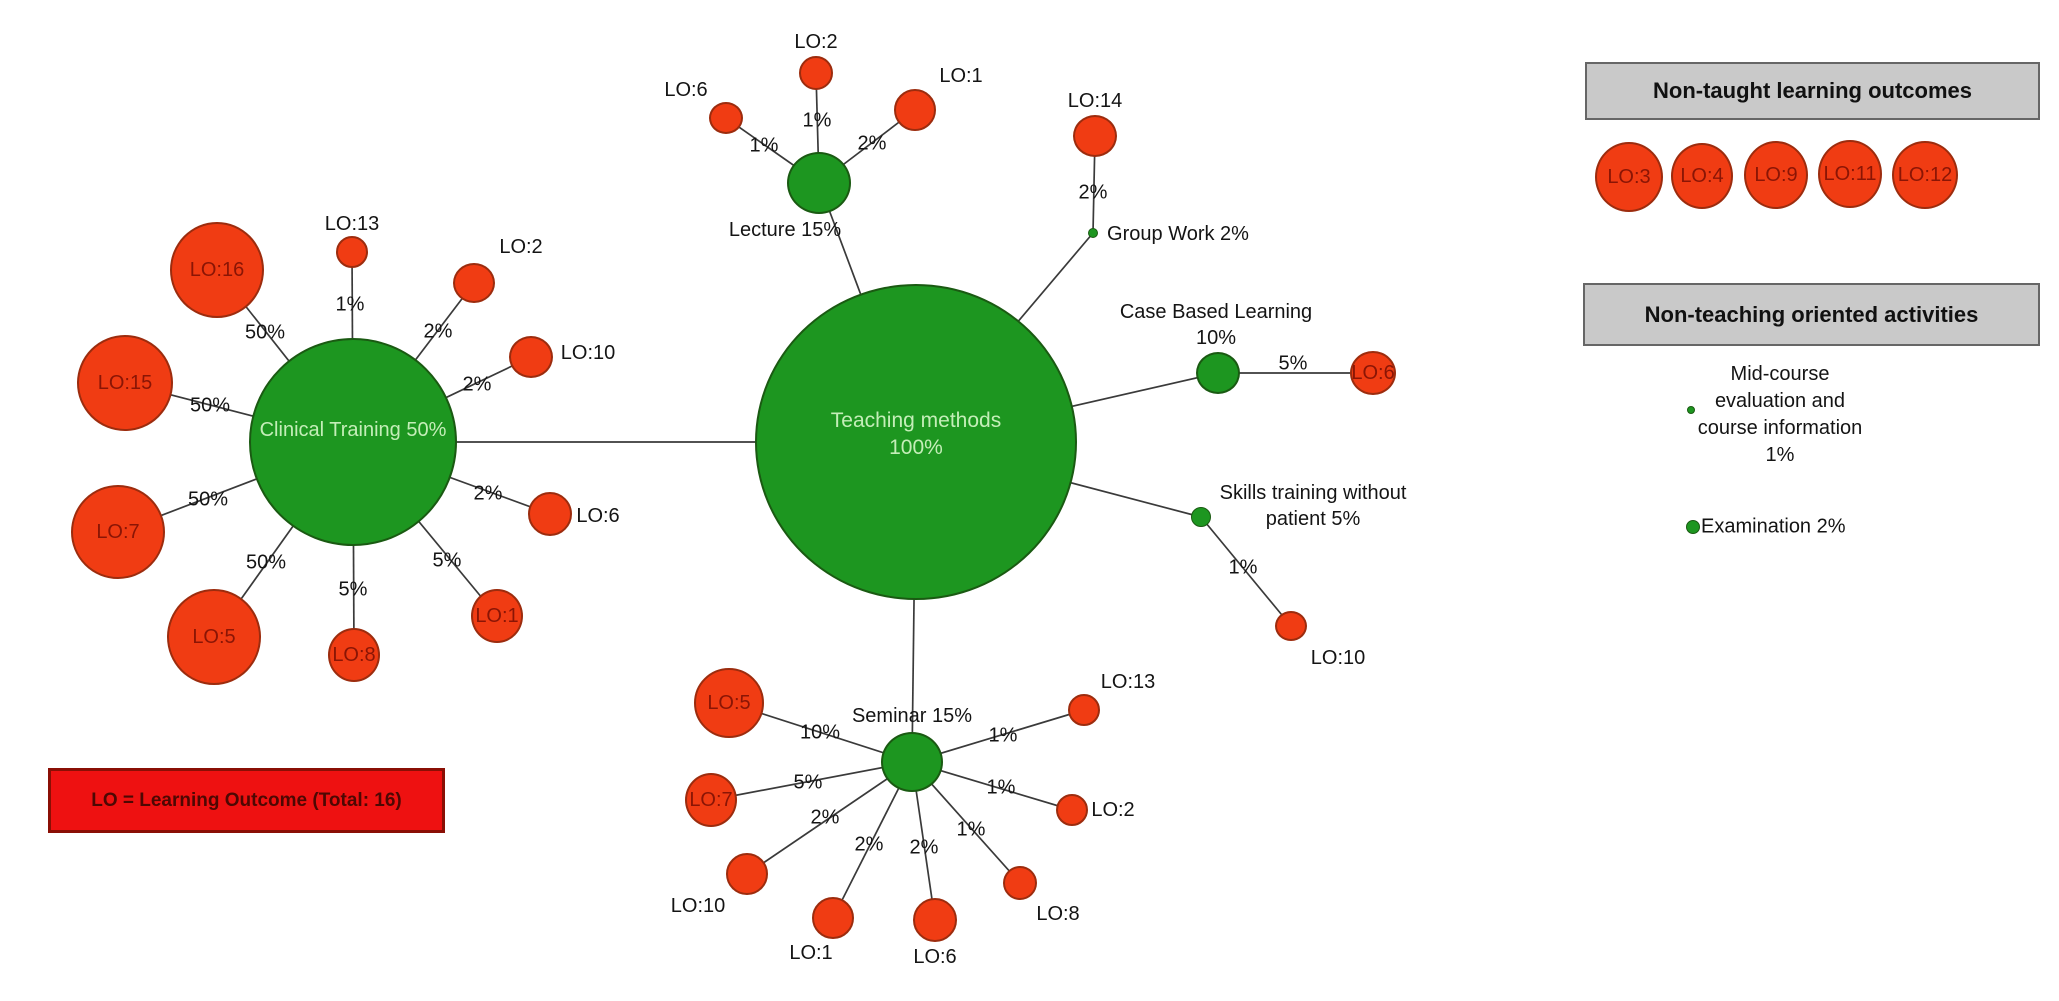 The height and width of the screenshot is (1001, 2059). What do you see at coordinates (353, 442) in the screenshot?
I see `node-clinical: Clinical Training 50%` at bounding box center [353, 442].